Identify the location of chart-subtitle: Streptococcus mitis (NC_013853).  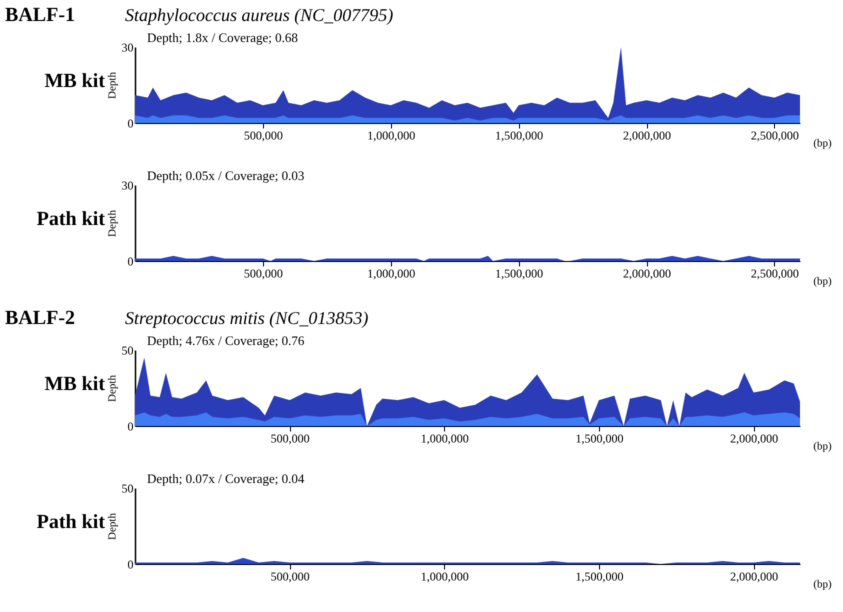
(246, 318).